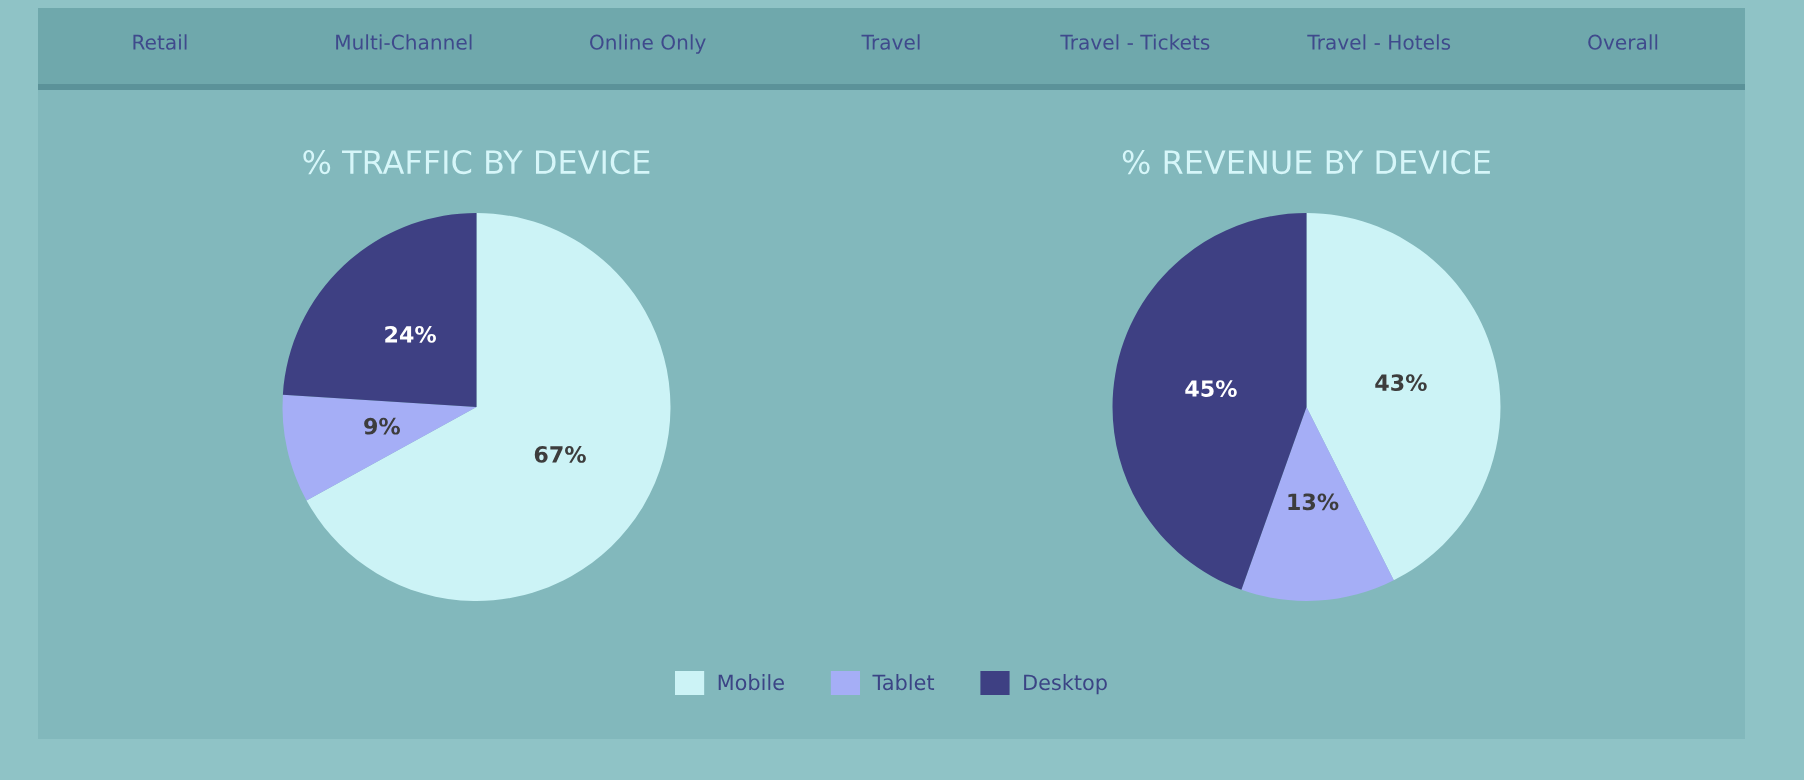  Describe the element at coordinates (1401, 383) in the screenshot. I see `data-label: 43%` at that location.